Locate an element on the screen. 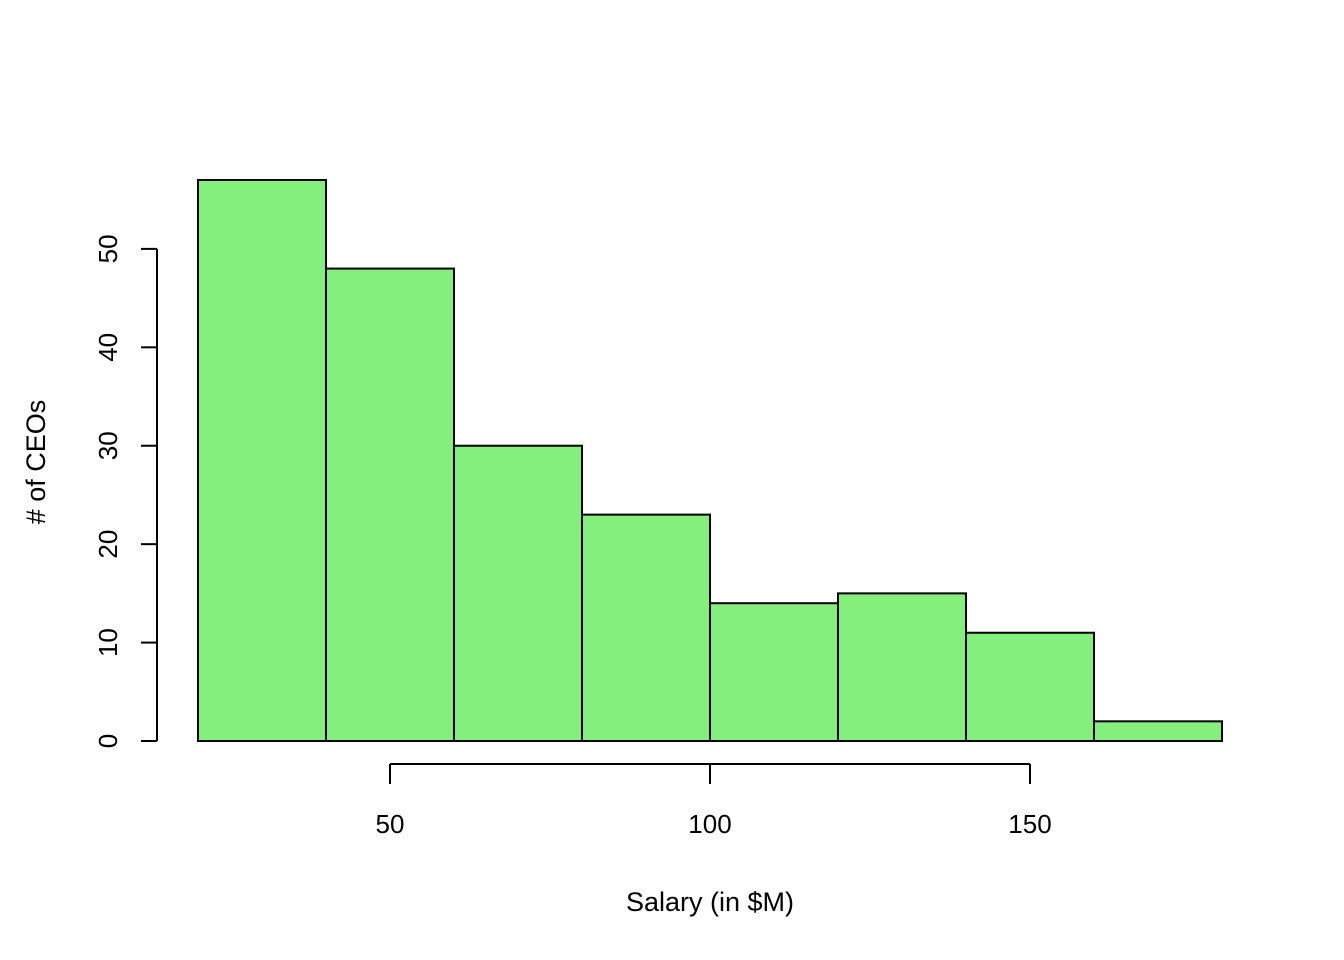 The height and width of the screenshot is (960, 1344). y-axis: 0 10 20 30 40 50 is located at coordinates (125, 491).